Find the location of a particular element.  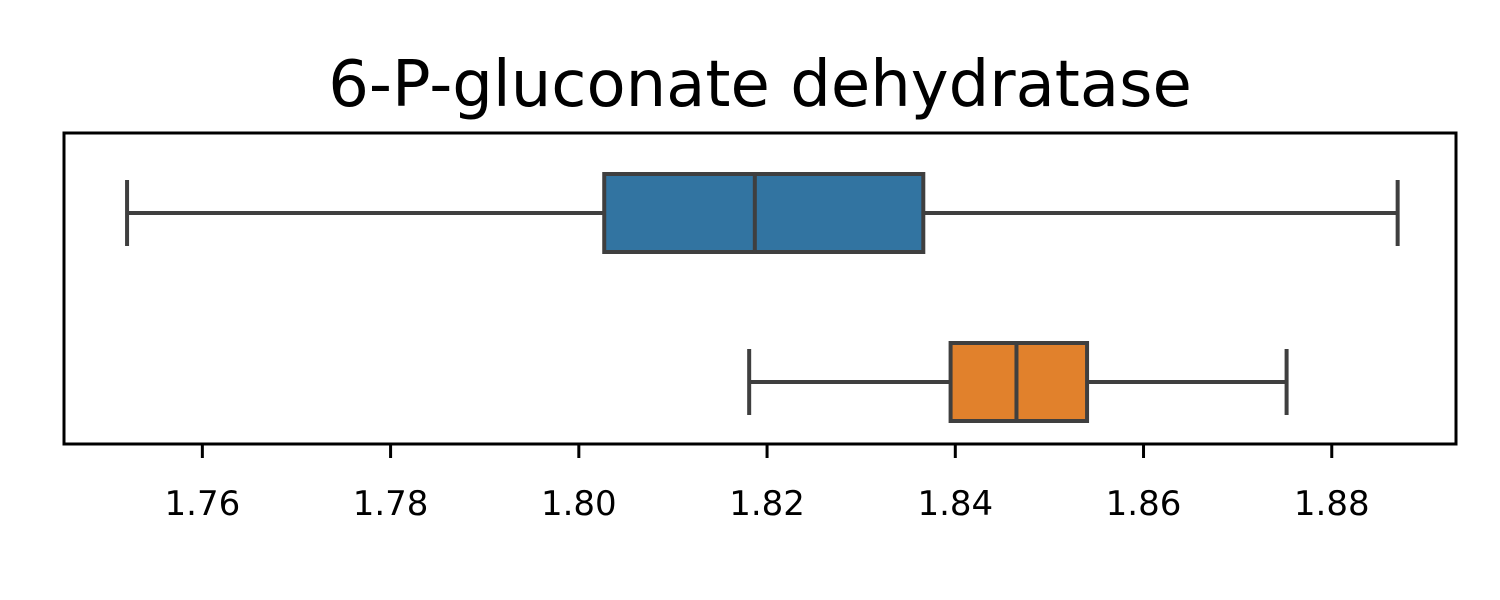

x-tick-label: 1.78 is located at coordinates (391, 504).